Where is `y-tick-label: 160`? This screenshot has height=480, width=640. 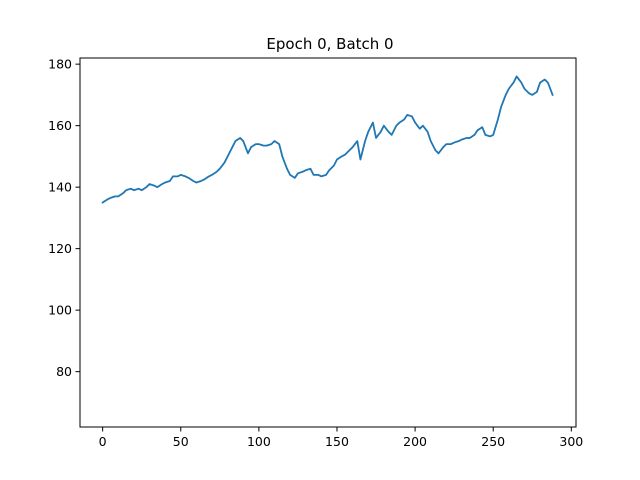 y-tick-label: 160 is located at coordinates (60, 125).